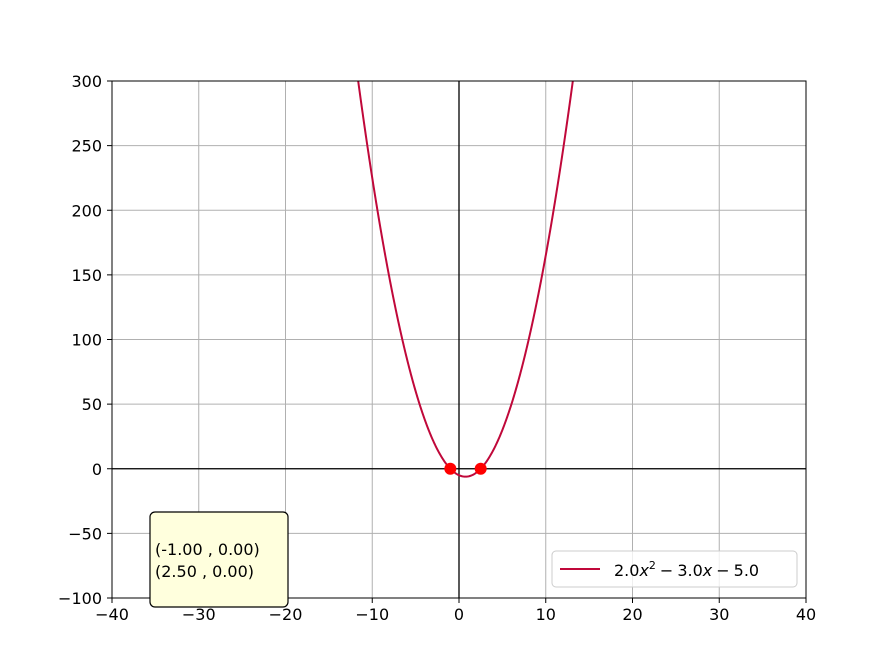 This screenshot has width=896, height=672. I want to click on legend-constant: 5.0, so click(746, 570).